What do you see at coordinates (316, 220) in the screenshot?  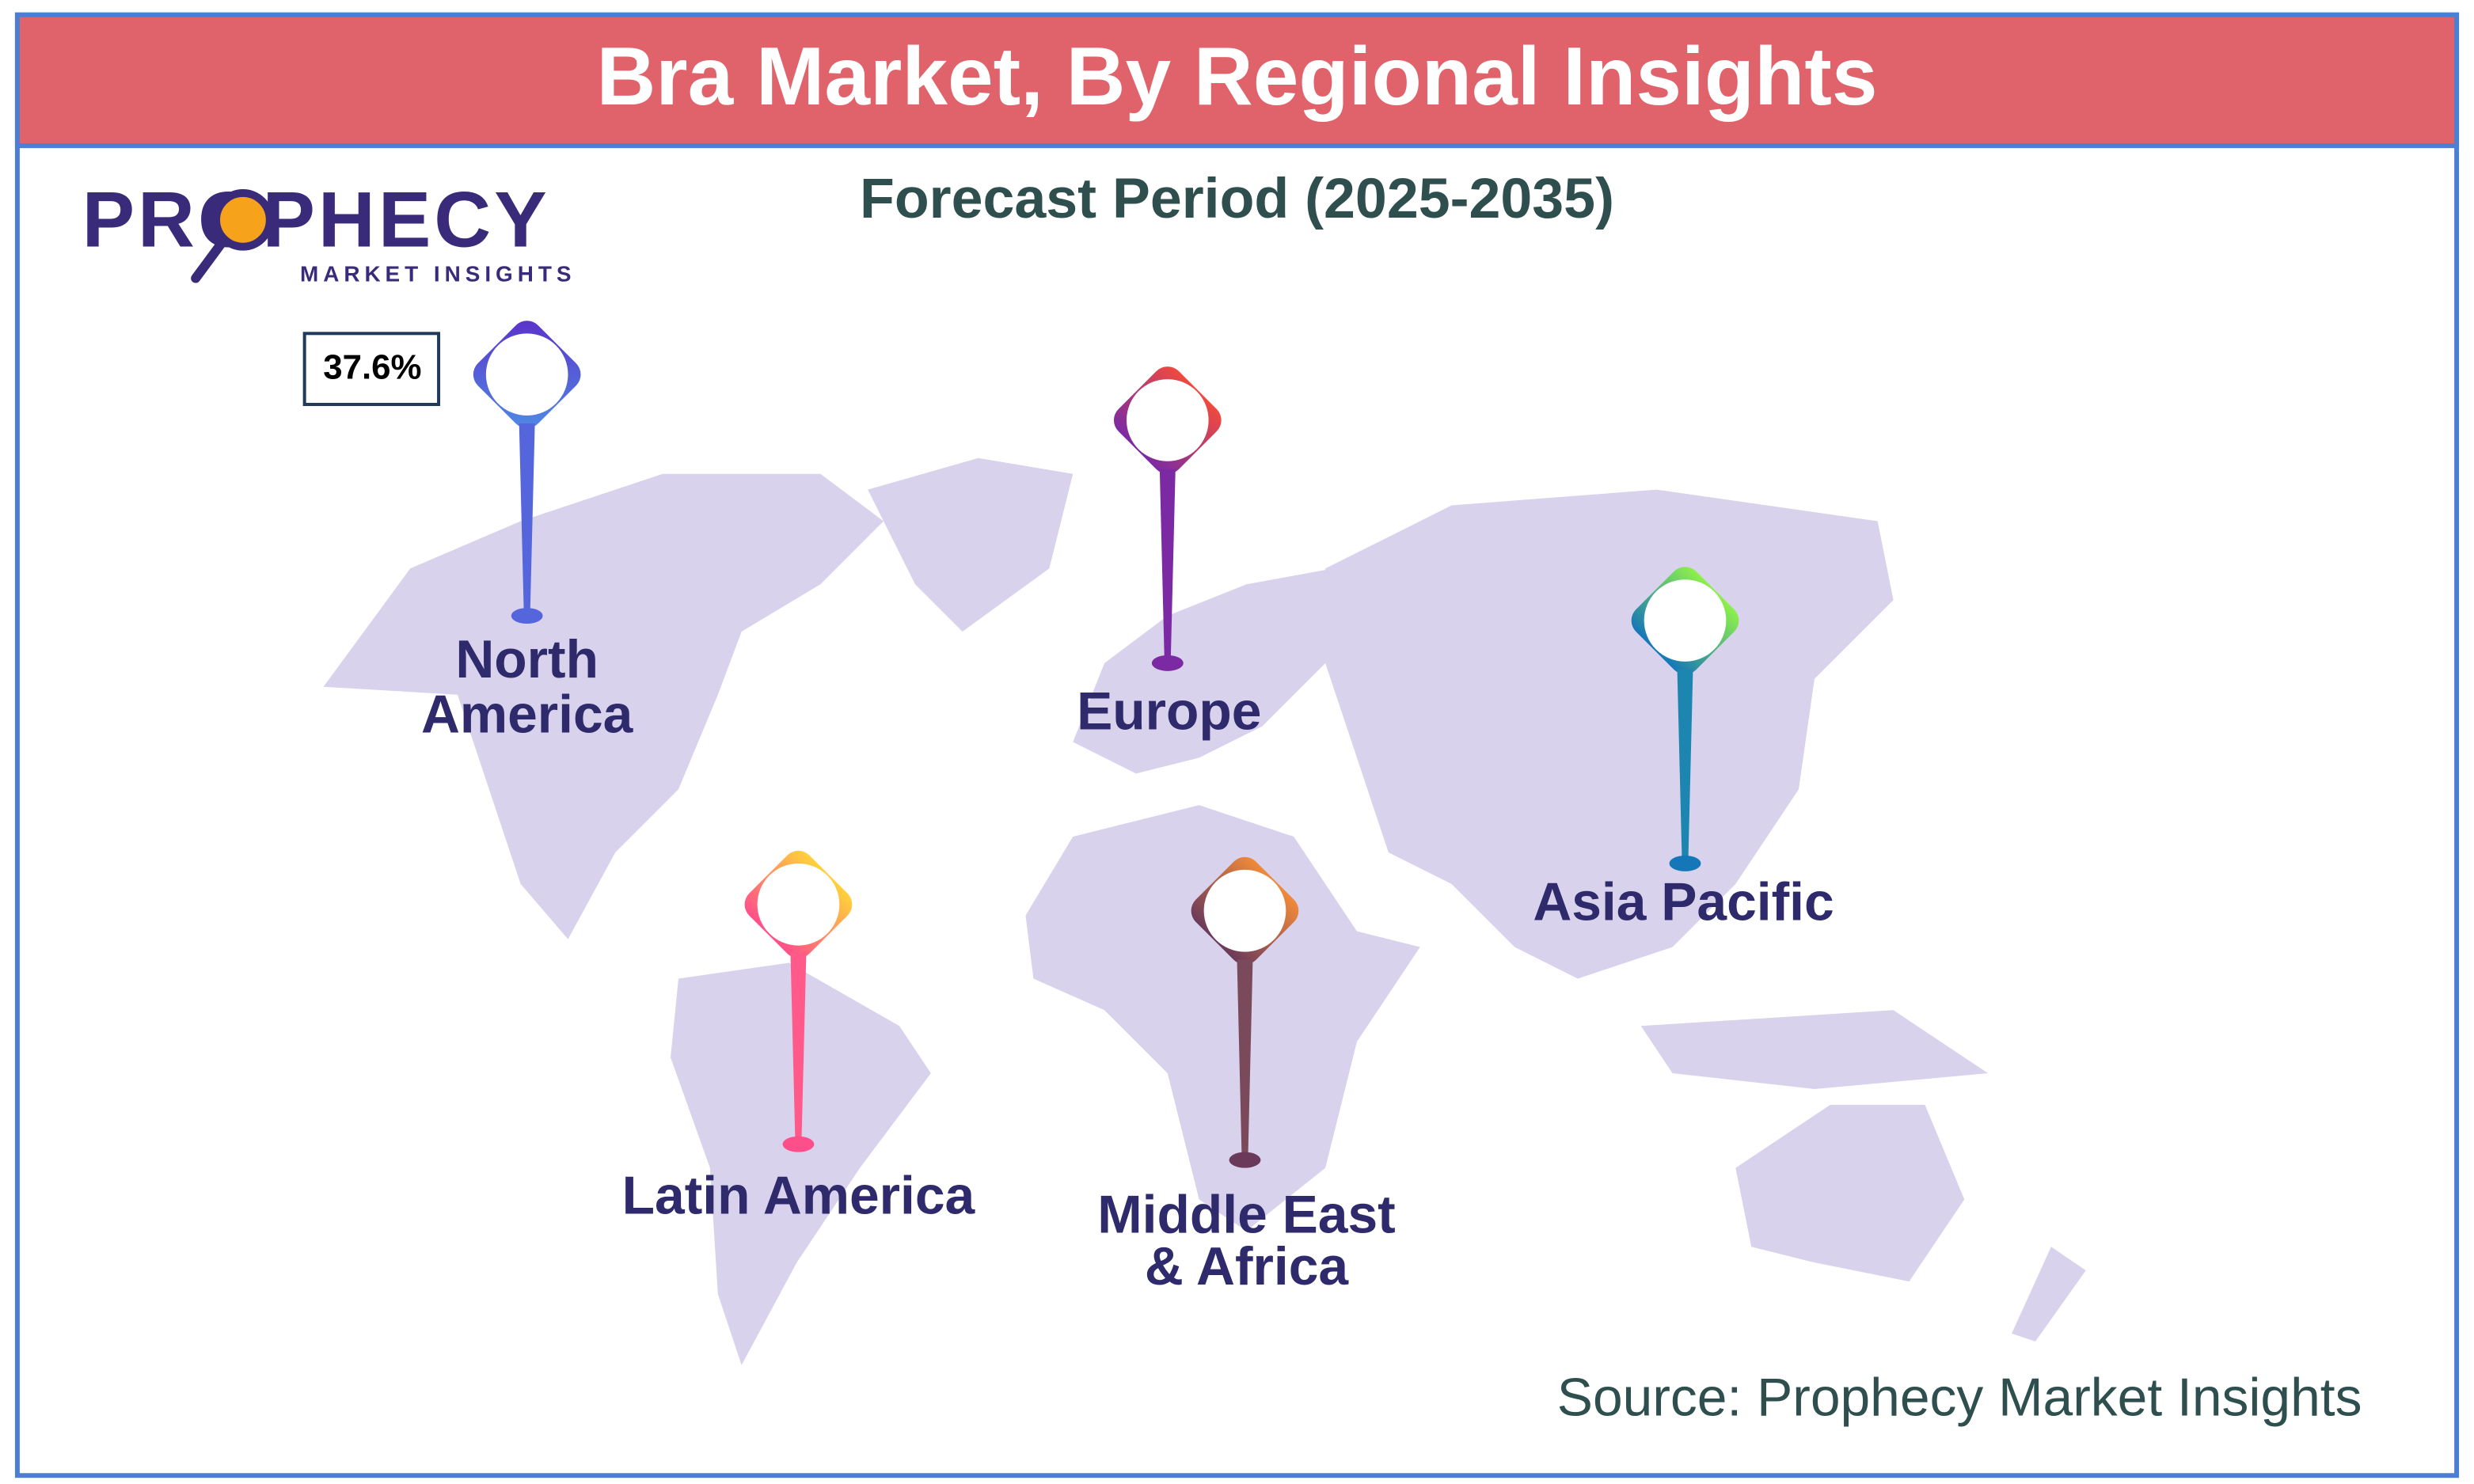 I see `logo-name: PROPHECY` at bounding box center [316, 220].